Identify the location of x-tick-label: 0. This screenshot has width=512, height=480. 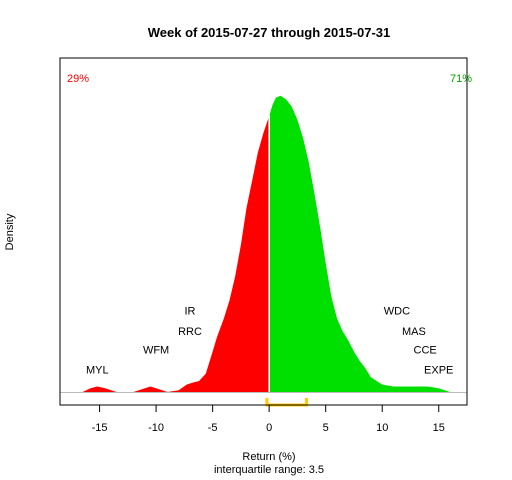
(269, 428).